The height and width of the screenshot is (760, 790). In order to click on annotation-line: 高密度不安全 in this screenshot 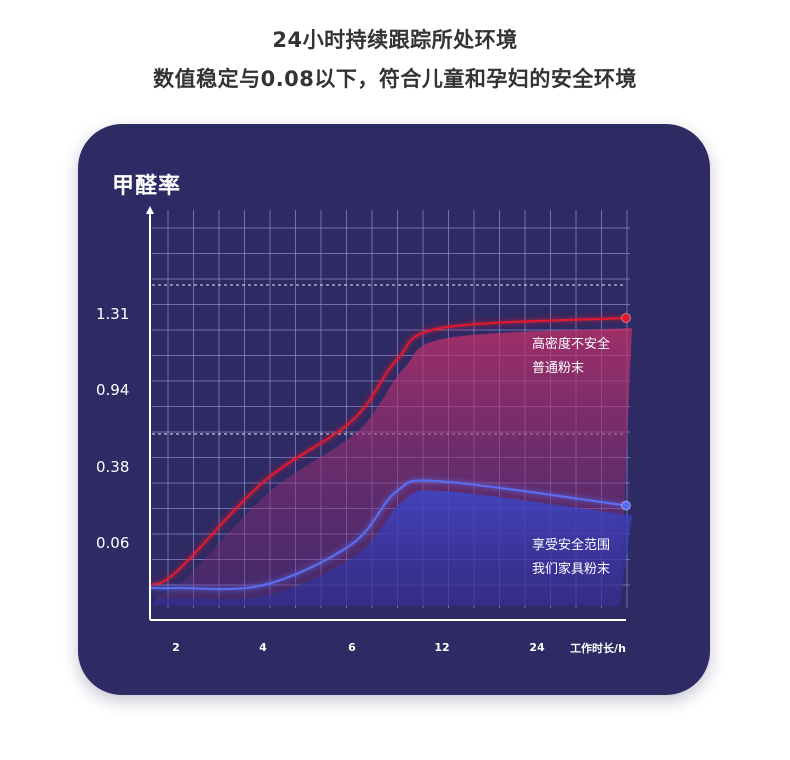, I will do `click(571, 344)`.